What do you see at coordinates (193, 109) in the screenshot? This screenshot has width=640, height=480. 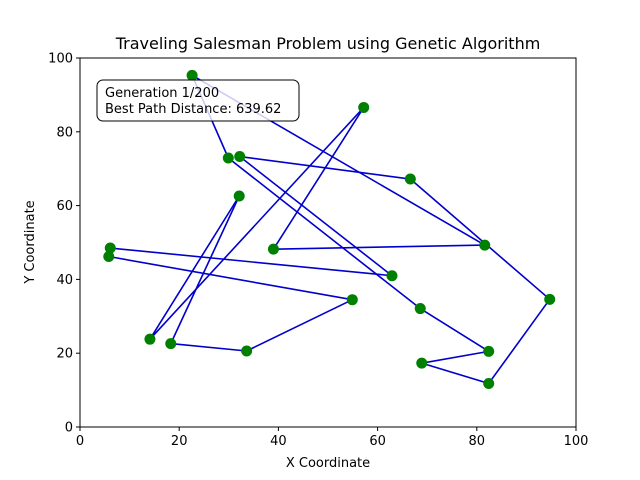 I see `best-distance-label: Best Path Distance: 639.62` at bounding box center [193, 109].